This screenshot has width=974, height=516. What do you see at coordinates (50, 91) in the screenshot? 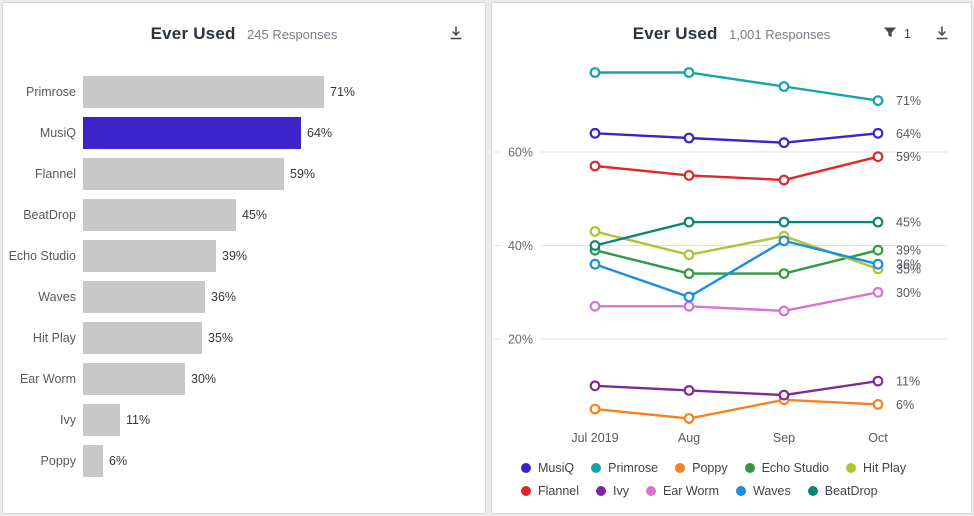
I see `bar-category-label: Primrose` at bounding box center [50, 91].